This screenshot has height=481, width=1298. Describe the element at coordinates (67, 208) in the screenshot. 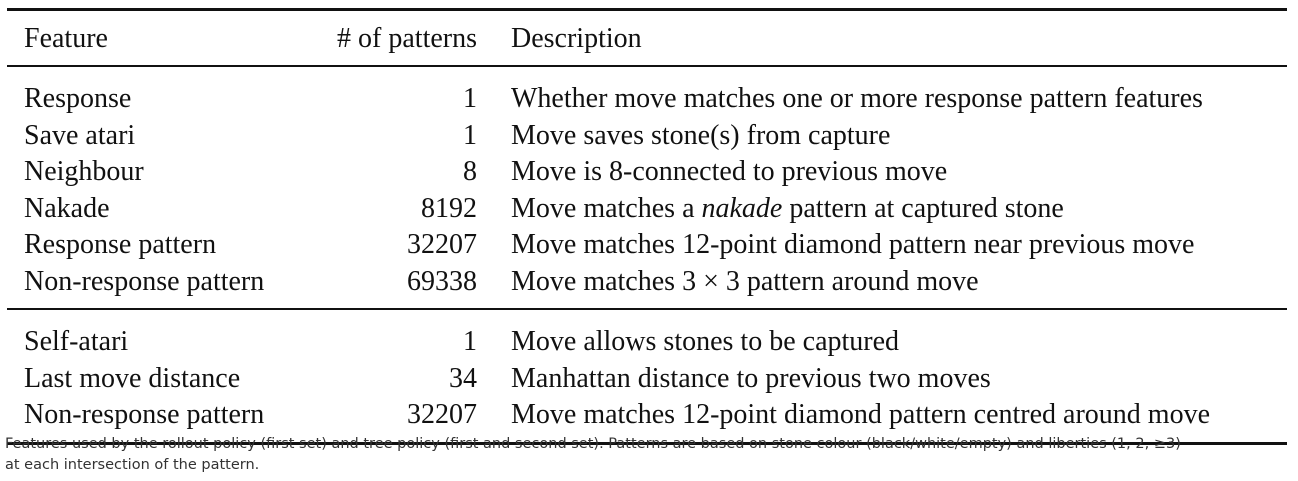

I see `feature-cell: Nakade` at that location.